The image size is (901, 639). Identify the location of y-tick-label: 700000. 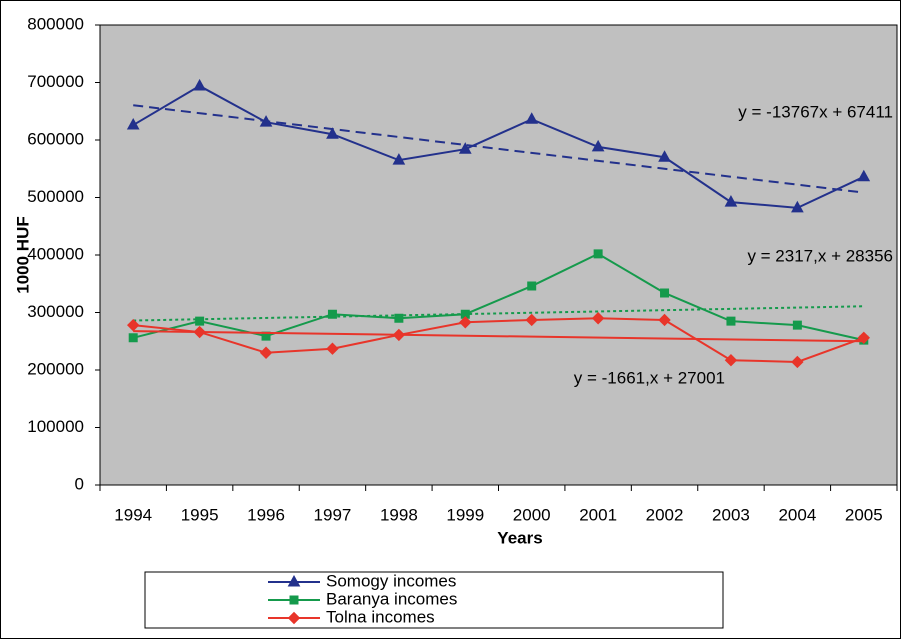
(55, 81).